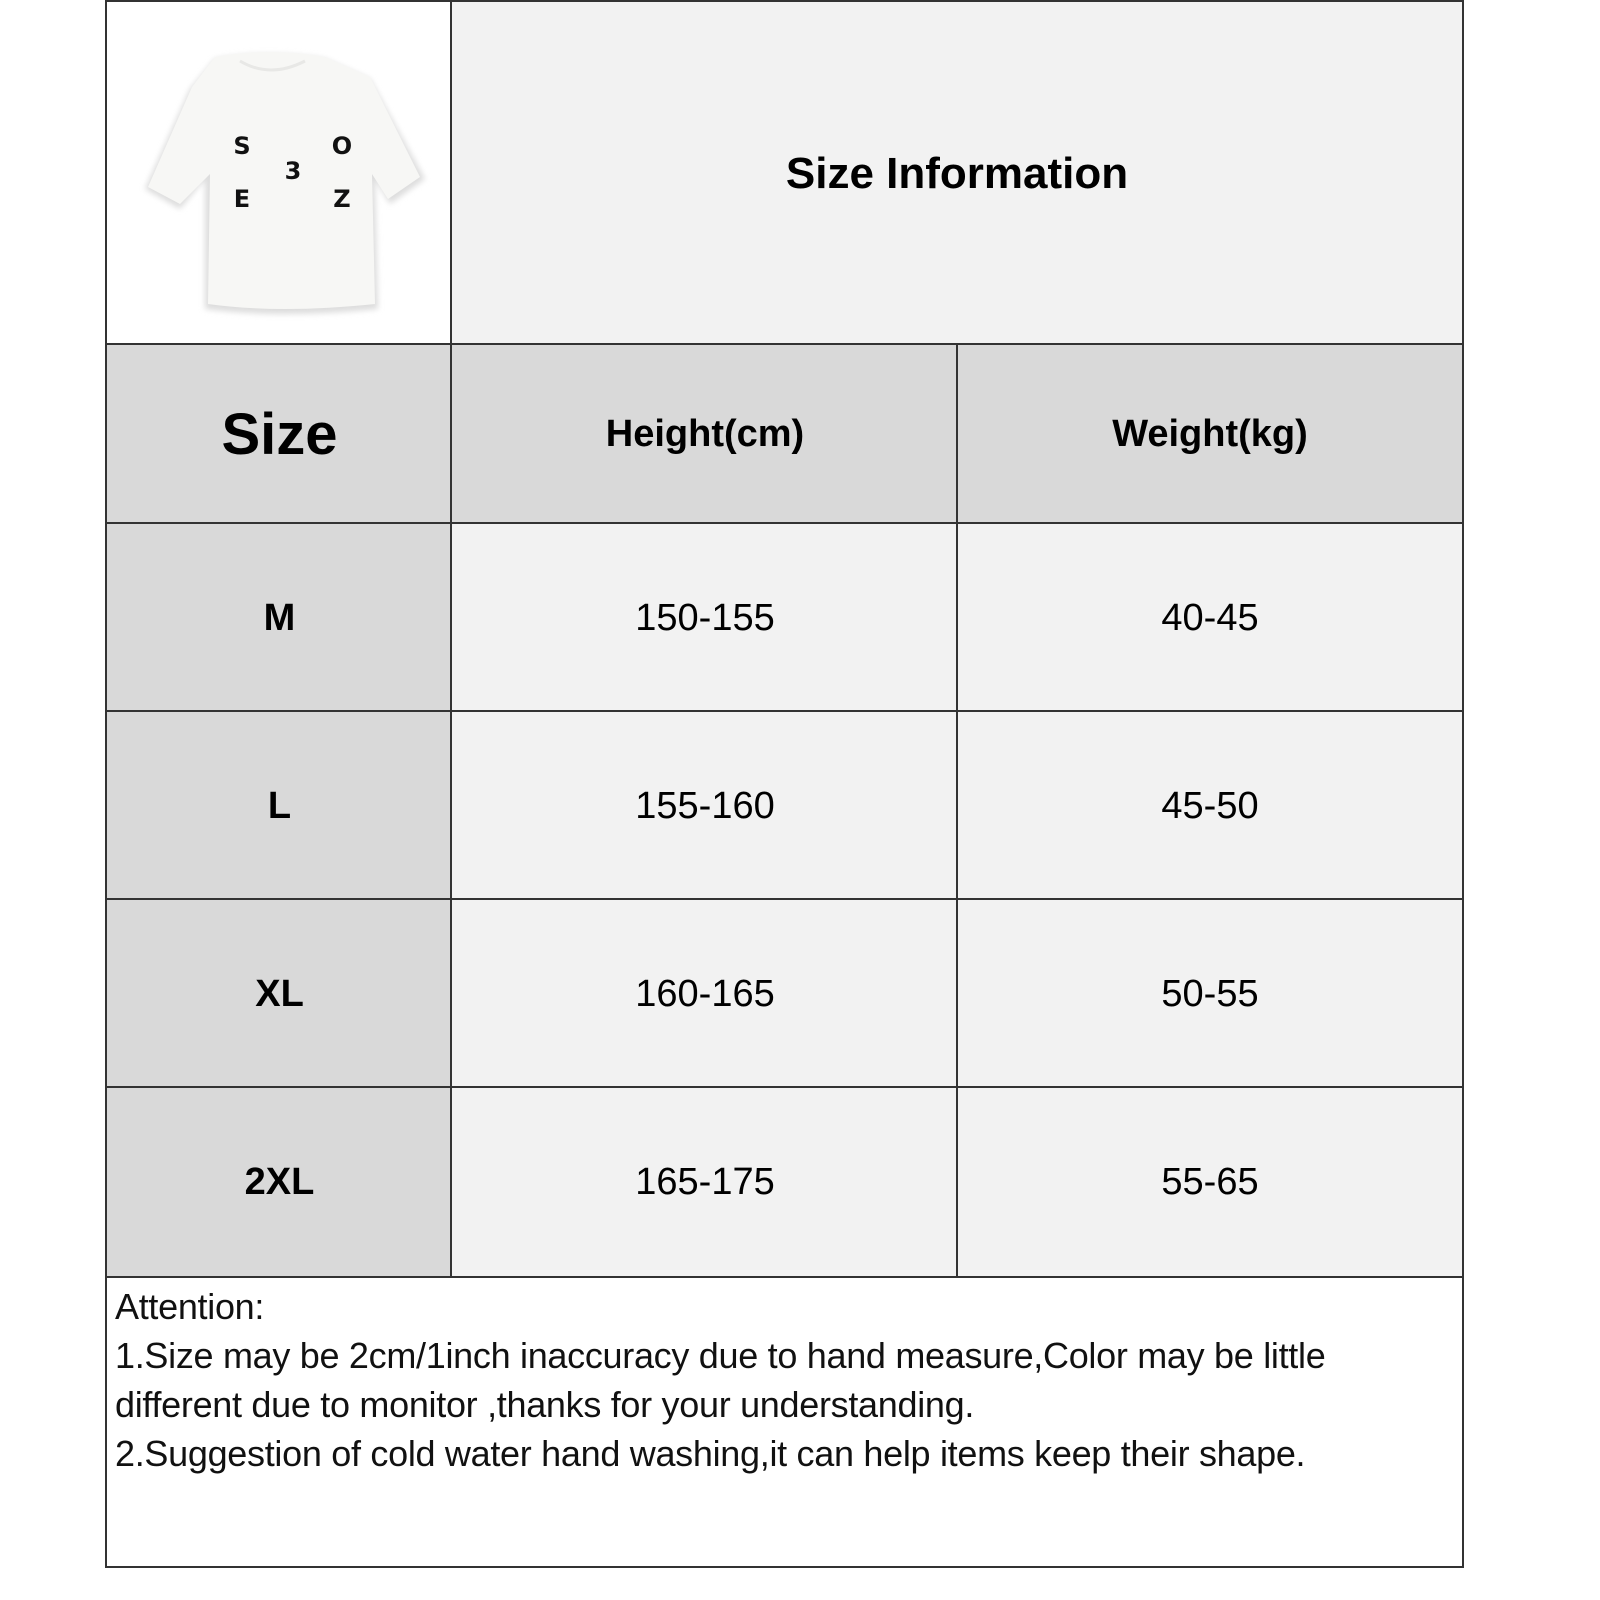  I want to click on title-cell: Size Information, so click(957, 173).